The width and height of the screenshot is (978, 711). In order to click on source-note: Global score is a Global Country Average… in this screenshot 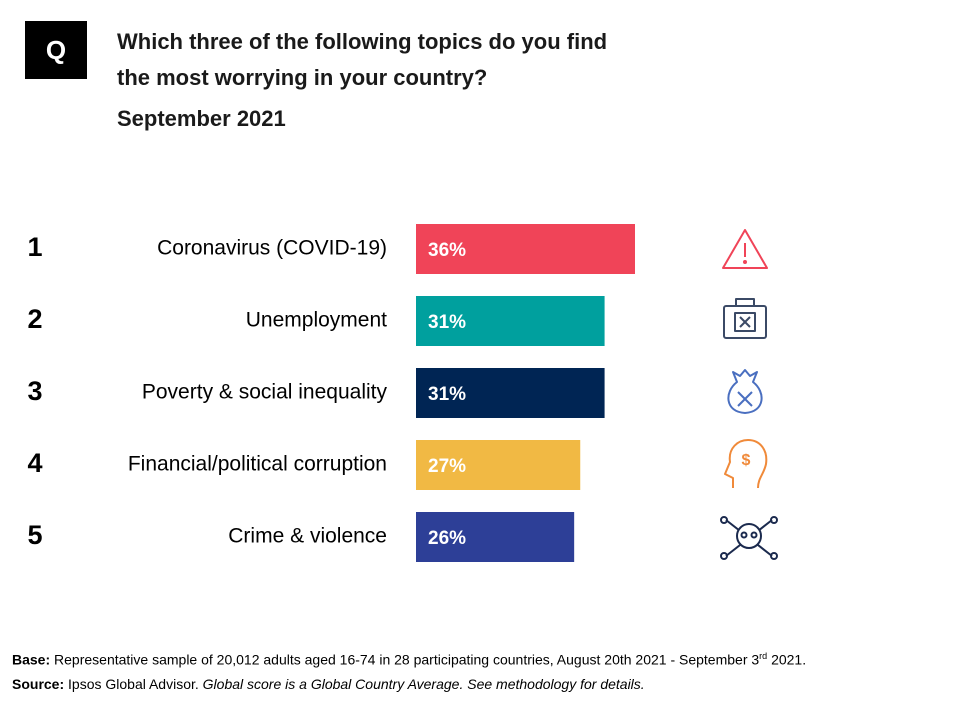, I will do `click(423, 684)`.